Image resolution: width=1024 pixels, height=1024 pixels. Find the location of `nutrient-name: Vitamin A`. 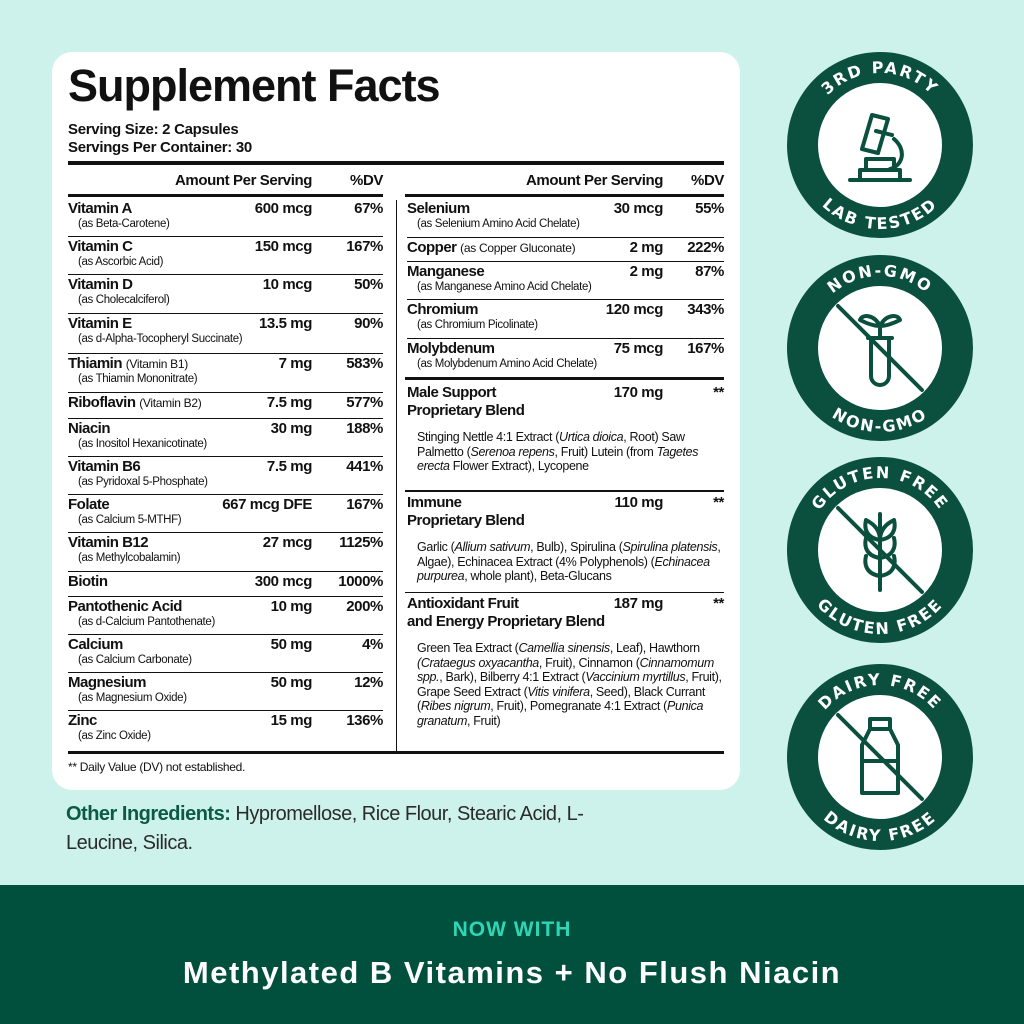

nutrient-name: Vitamin A is located at coordinates (100, 208).